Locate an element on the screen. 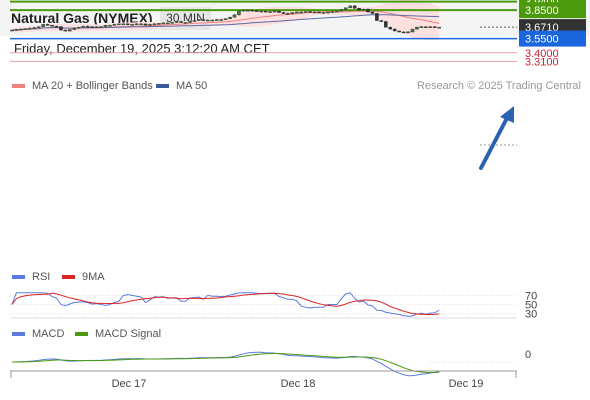  x-axis-label: Dec 17 is located at coordinates (129, 384).